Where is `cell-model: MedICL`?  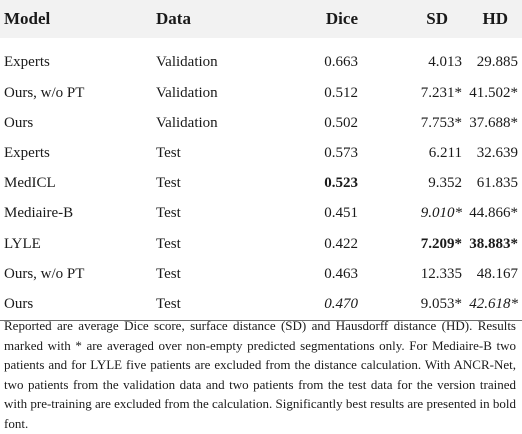 cell-model: MedICL is located at coordinates (30, 183).